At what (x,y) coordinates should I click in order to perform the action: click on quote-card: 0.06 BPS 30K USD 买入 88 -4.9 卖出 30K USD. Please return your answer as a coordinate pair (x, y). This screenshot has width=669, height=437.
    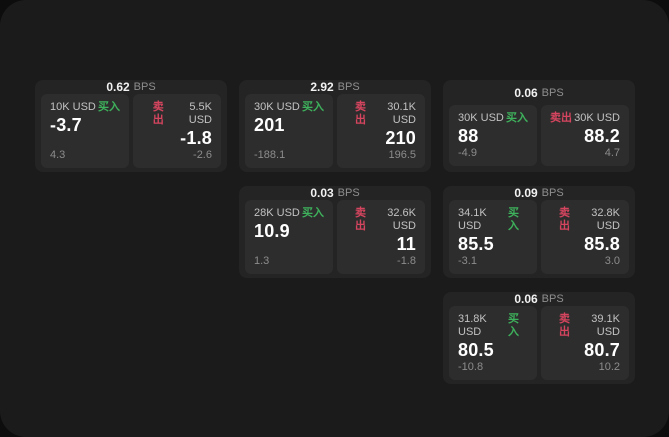
    Looking at the image, I should click on (539, 126).